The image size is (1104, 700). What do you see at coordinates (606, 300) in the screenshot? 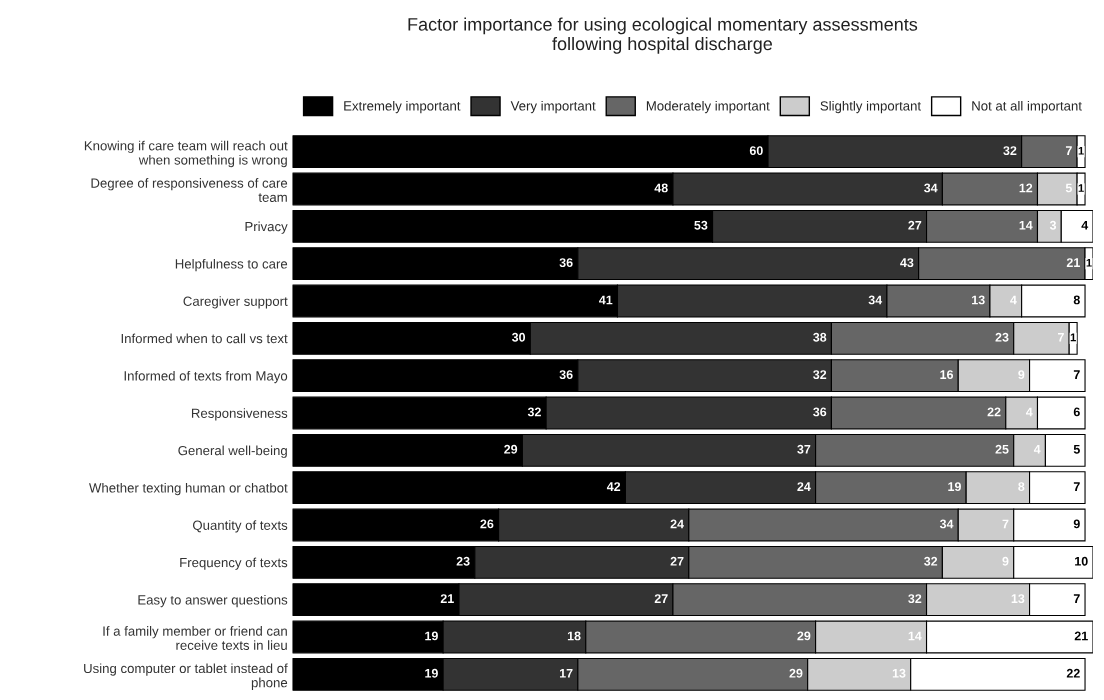
I see `data-label: 41` at bounding box center [606, 300].